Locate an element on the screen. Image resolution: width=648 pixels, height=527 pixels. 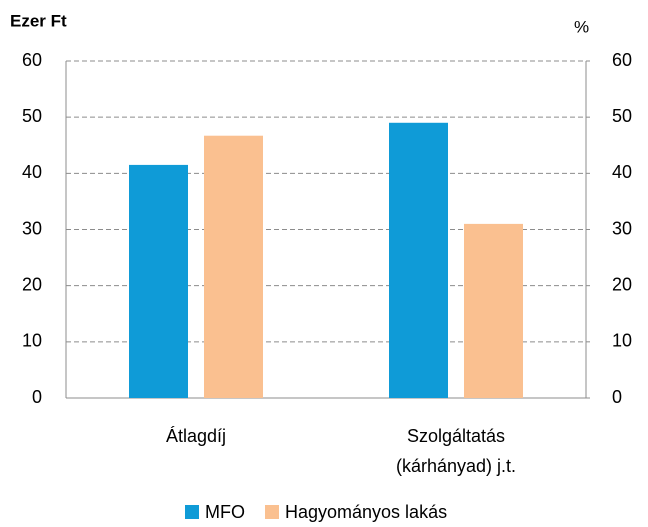
x-tick-label: Szolgáltatás is located at coordinates (456, 436).